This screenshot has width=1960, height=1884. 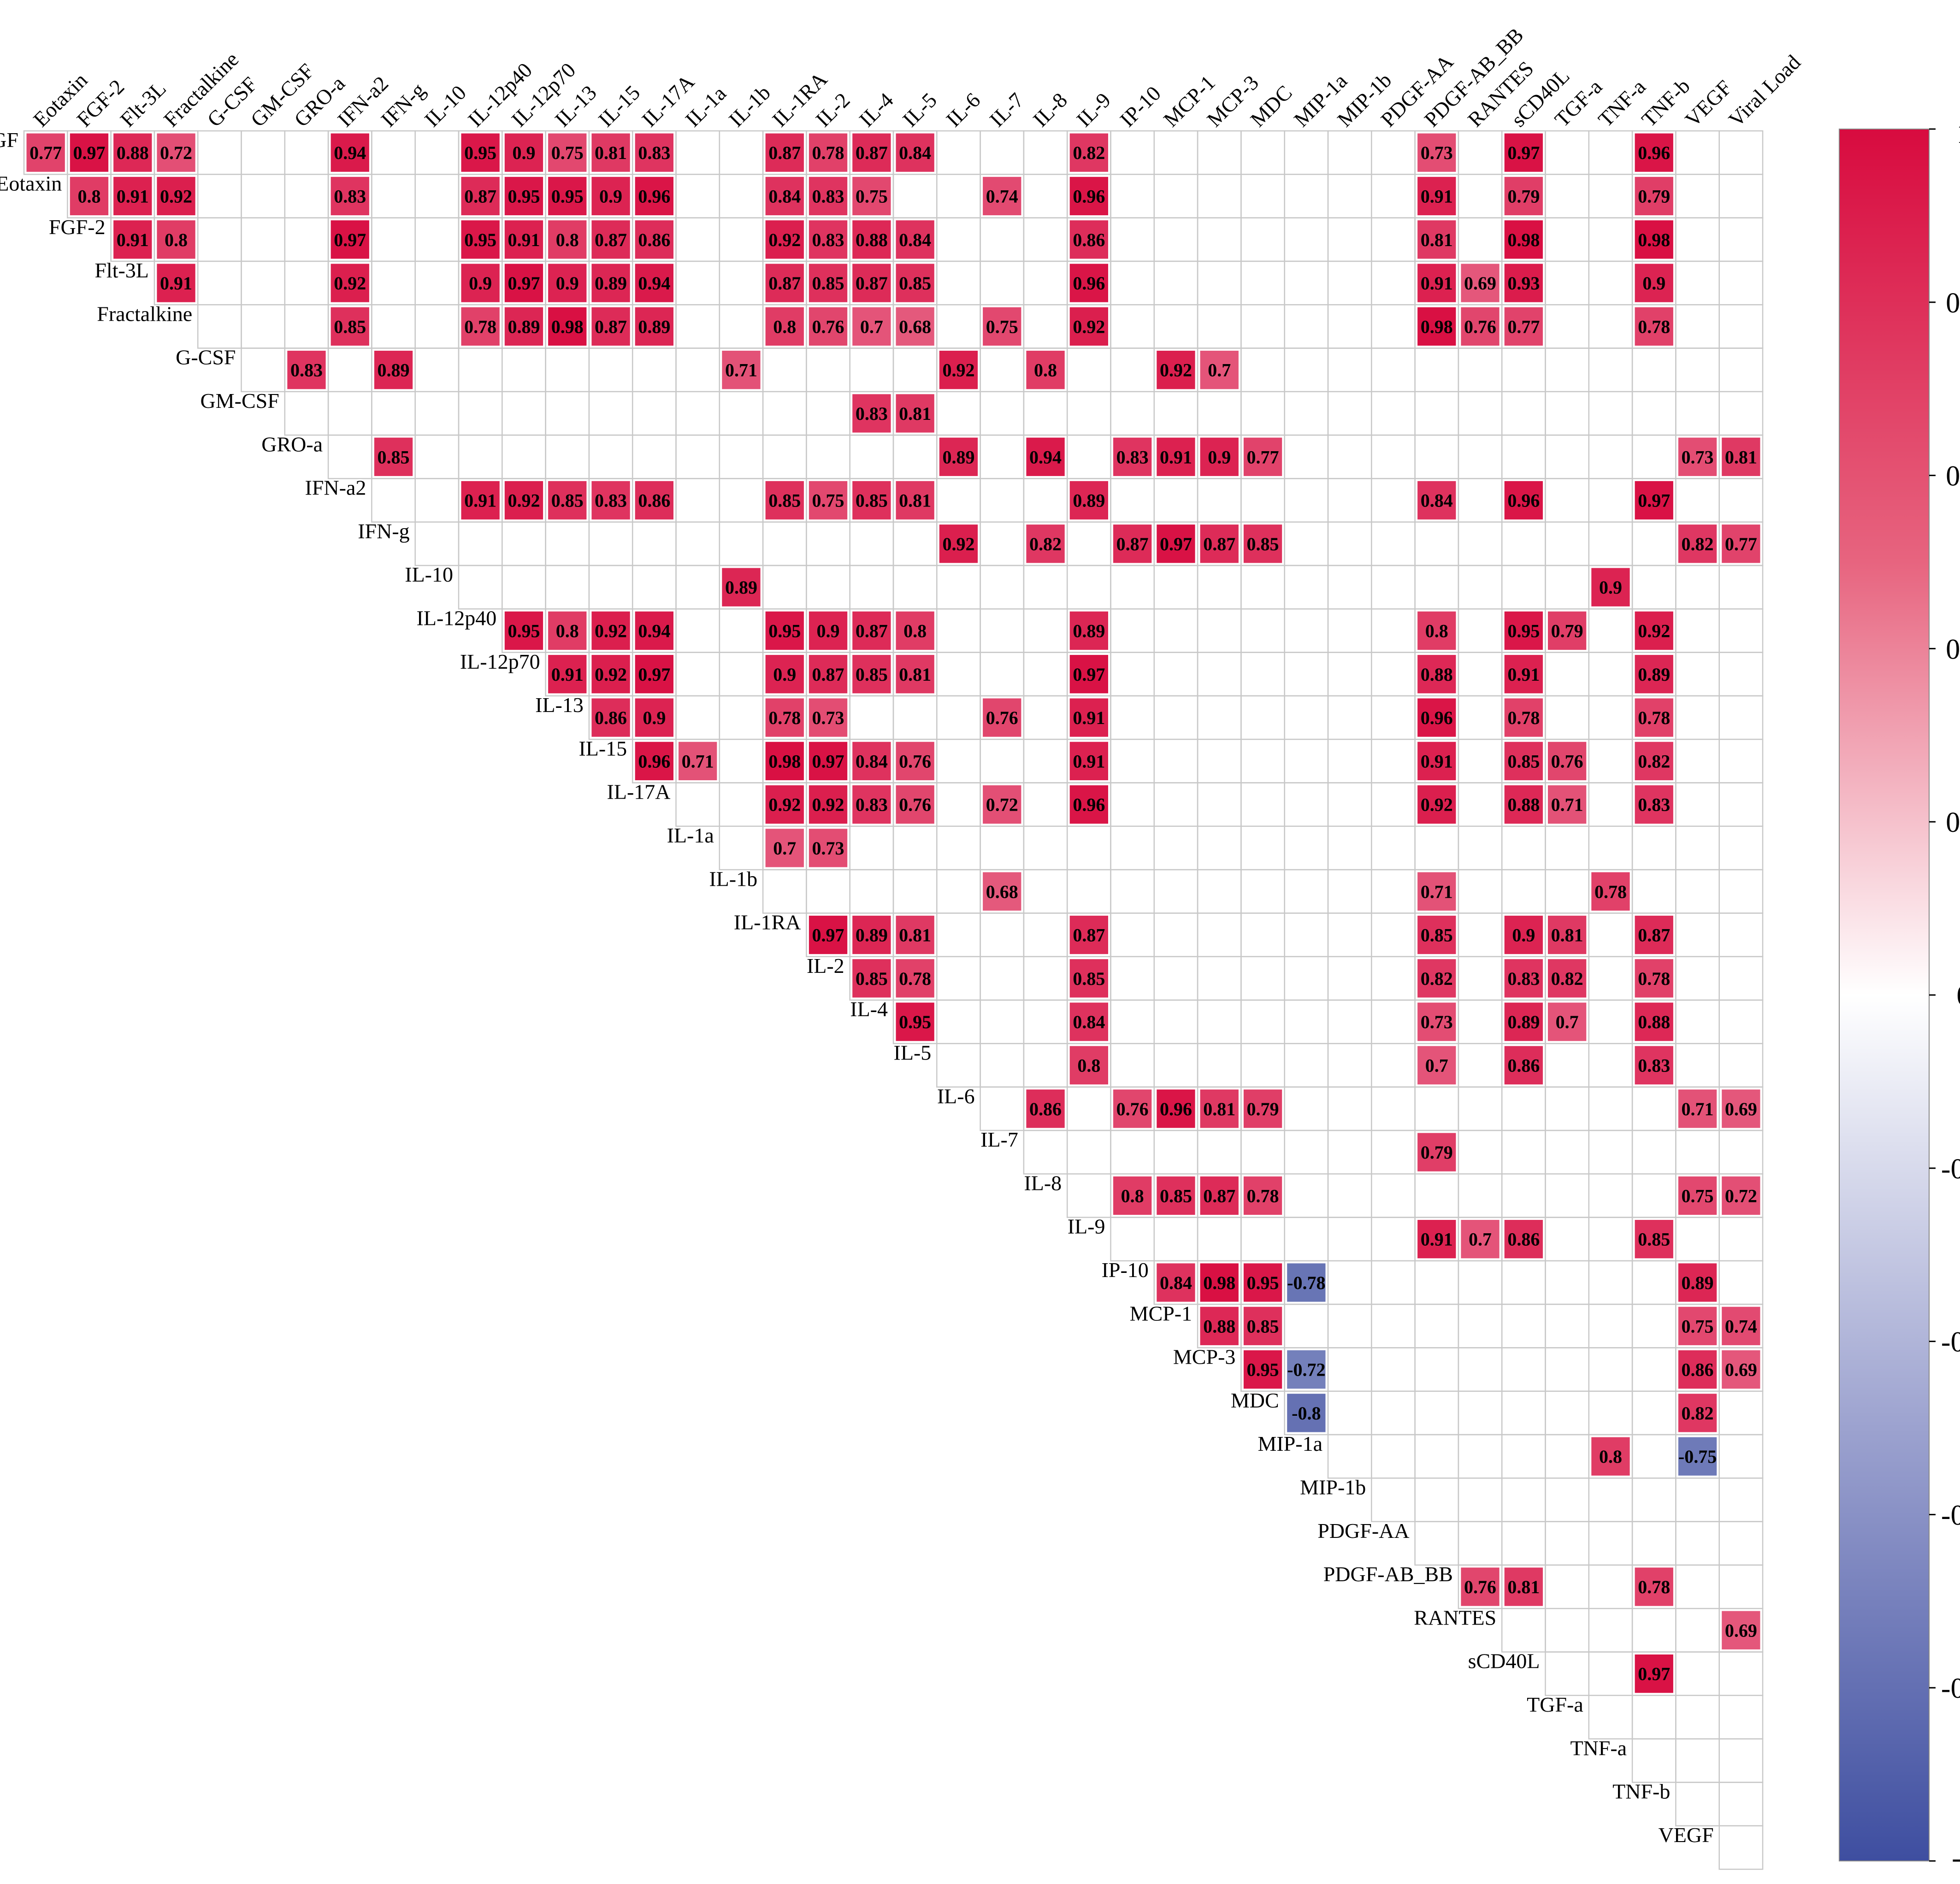 I want to click on cell-value: 0.79, so click(x=1524, y=196).